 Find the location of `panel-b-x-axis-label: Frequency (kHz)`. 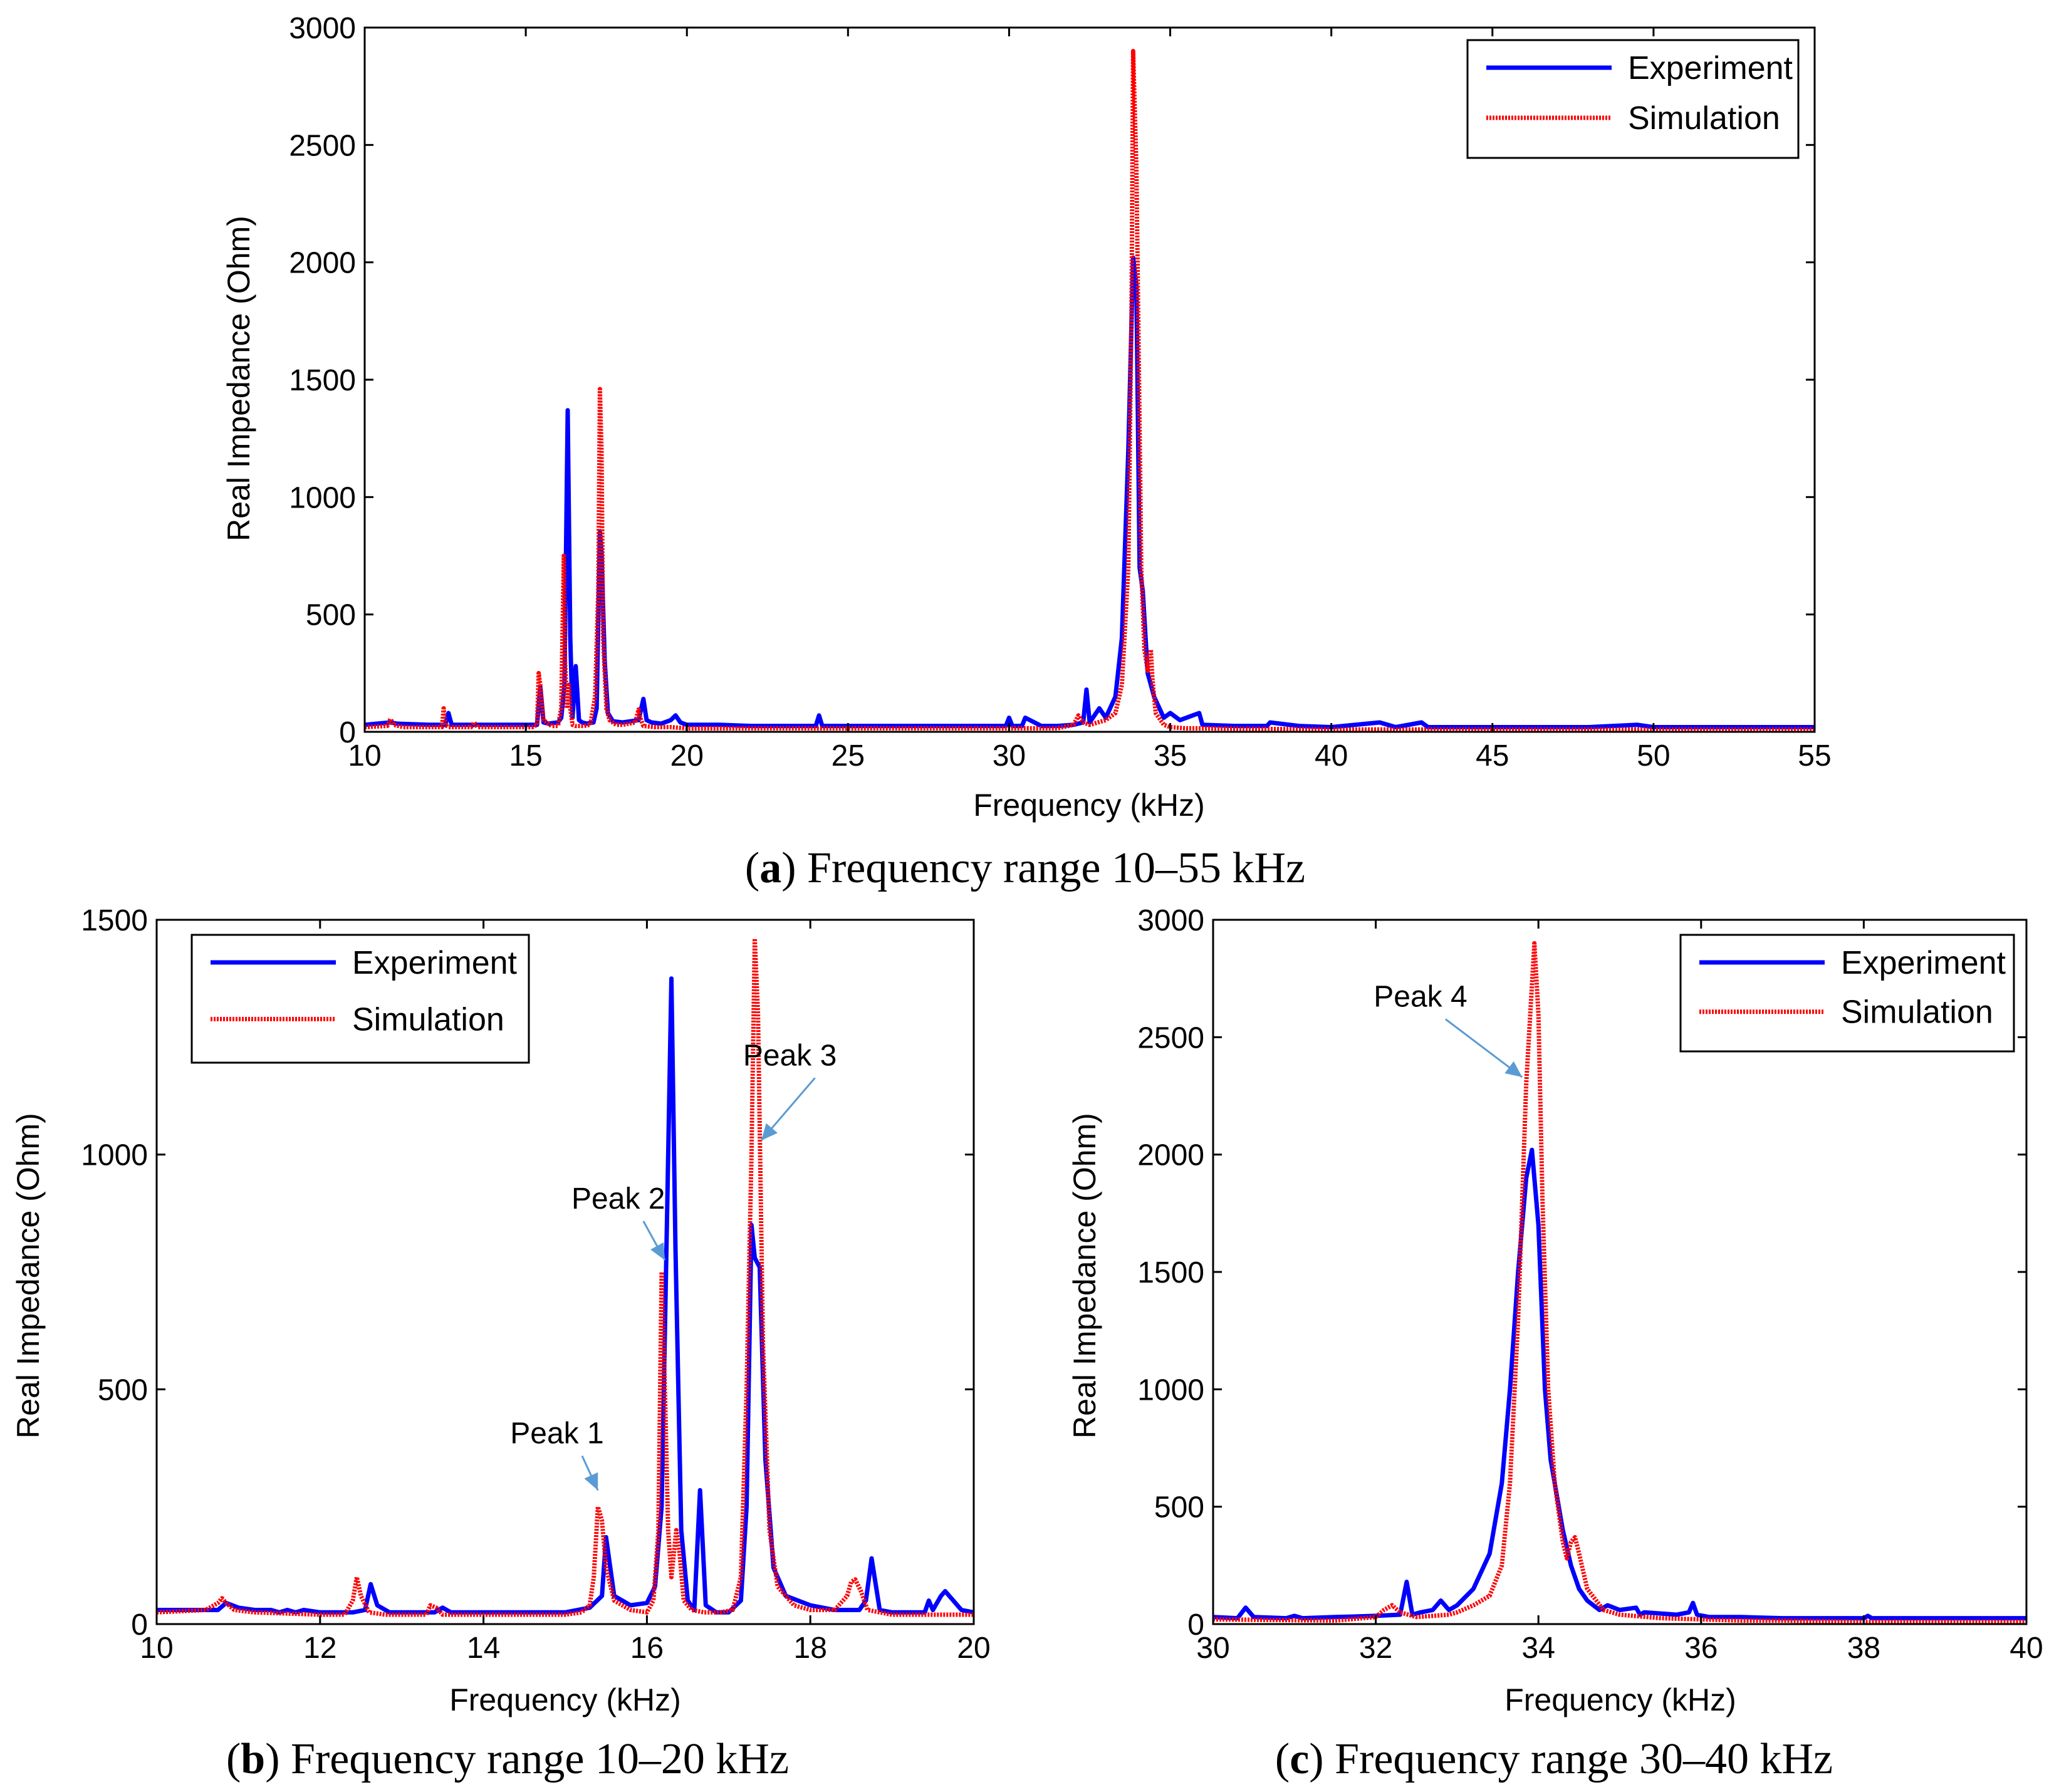

panel-b-x-axis-label: Frequency (kHz) is located at coordinates (565, 1699).